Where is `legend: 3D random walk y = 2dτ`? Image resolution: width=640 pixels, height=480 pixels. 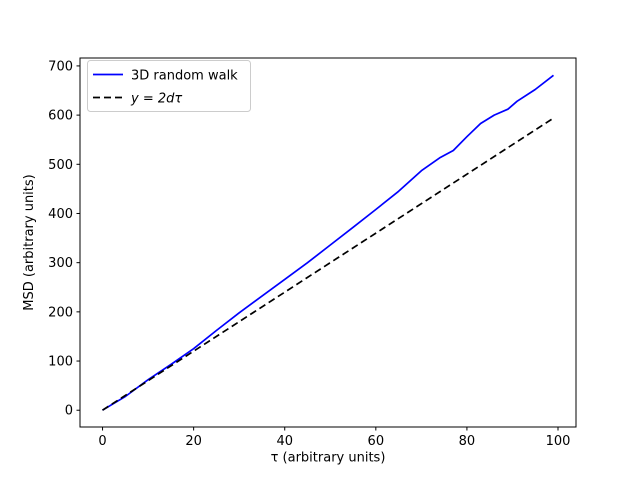
legend: 3D random walk y = 2dτ is located at coordinates (169, 86).